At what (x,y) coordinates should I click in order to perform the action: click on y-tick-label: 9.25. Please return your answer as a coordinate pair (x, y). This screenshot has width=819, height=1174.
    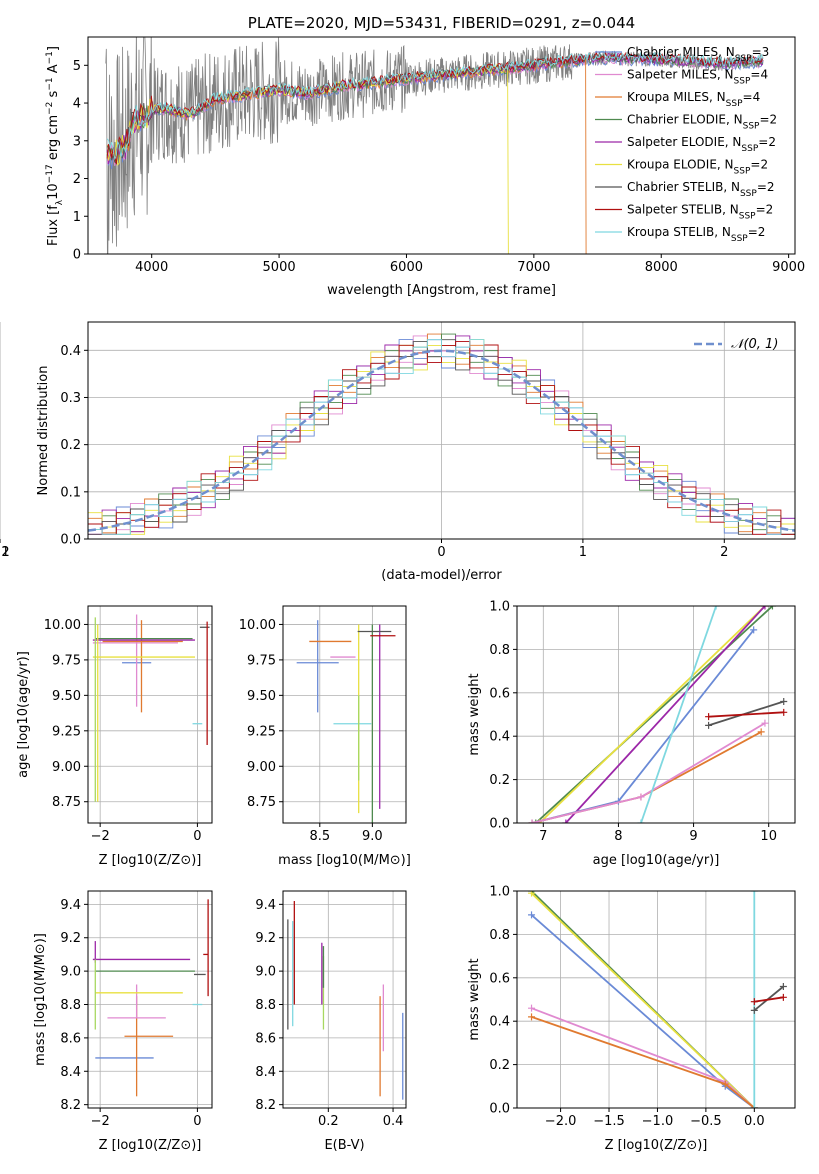
    Looking at the image, I should click on (261, 731).